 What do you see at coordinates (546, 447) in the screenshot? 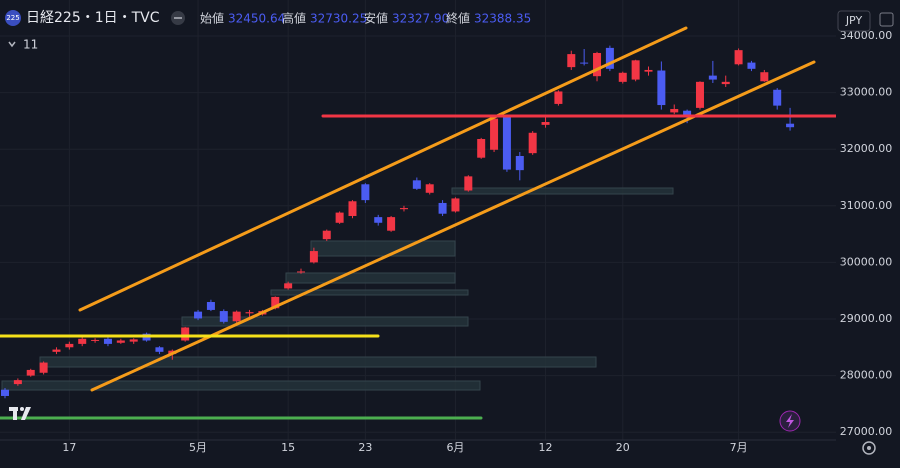
I see `x-tick-label: 12` at bounding box center [546, 447].